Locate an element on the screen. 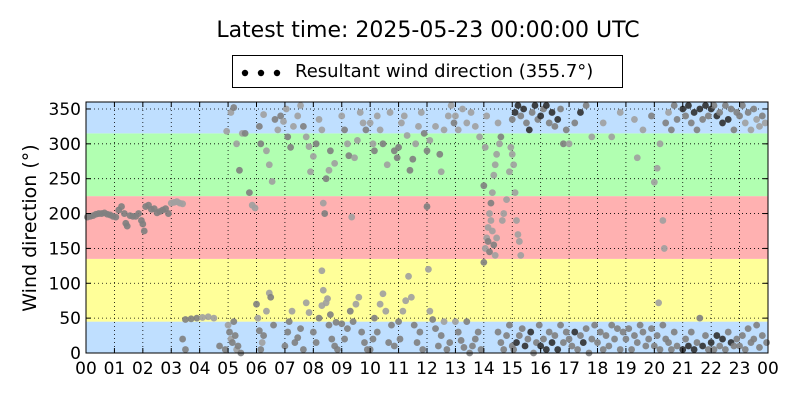 The image size is (800, 400). chart-title: Latest time: 2025-05-23 00:00:00 UTC is located at coordinates (428, 30).